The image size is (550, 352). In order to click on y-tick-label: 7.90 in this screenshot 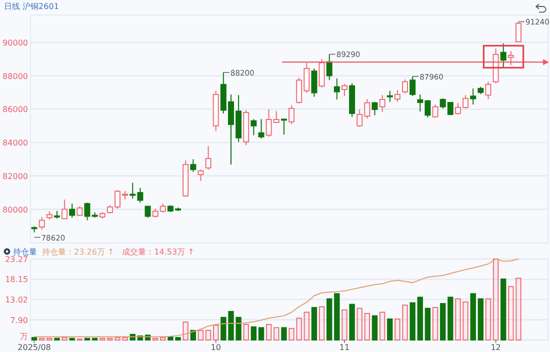, I will do `click(19, 320)`.